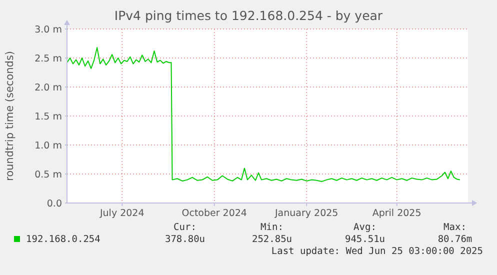 This screenshot has width=497, height=275. Describe the element at coordinates (272, 239) in the screenshot. I see `text: 252.85u` at that location.